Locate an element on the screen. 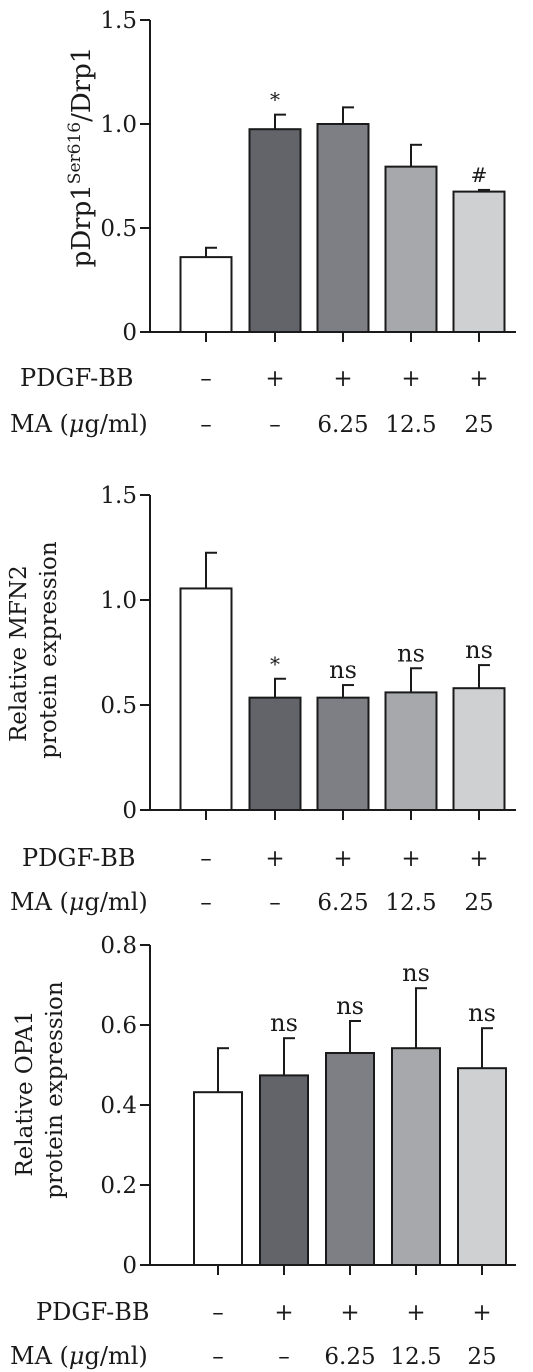  panel-mfn2-cond-pdgf-label: PDGF-BB is located at coordinates (79, 858).